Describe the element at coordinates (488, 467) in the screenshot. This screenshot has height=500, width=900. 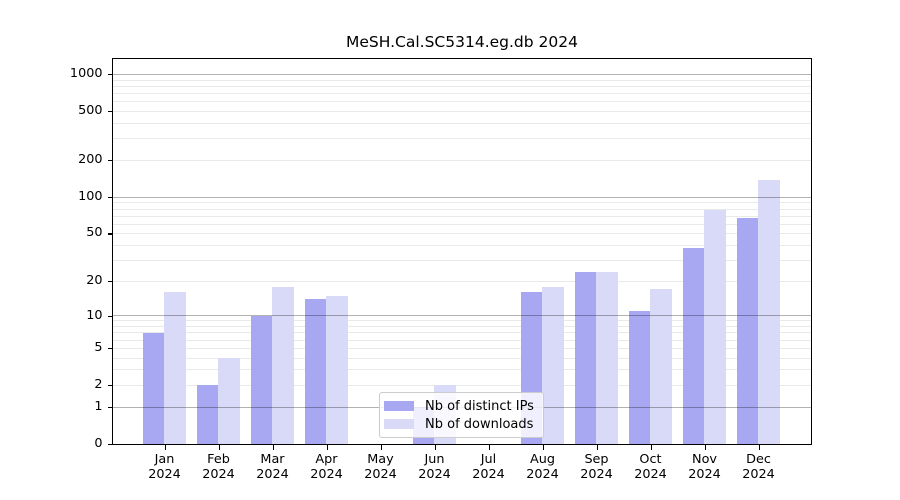
I see `x-tick-label-jul: Jul 2024` at that location.